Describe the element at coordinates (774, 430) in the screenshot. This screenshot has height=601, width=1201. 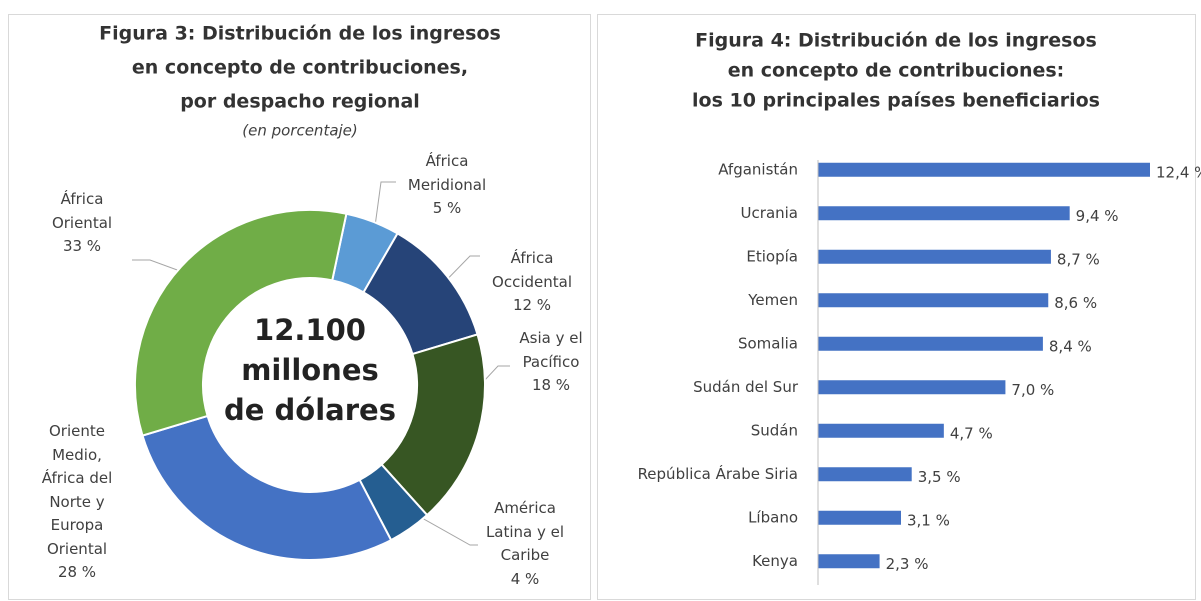
I see `category-label: Sudán` at that location.